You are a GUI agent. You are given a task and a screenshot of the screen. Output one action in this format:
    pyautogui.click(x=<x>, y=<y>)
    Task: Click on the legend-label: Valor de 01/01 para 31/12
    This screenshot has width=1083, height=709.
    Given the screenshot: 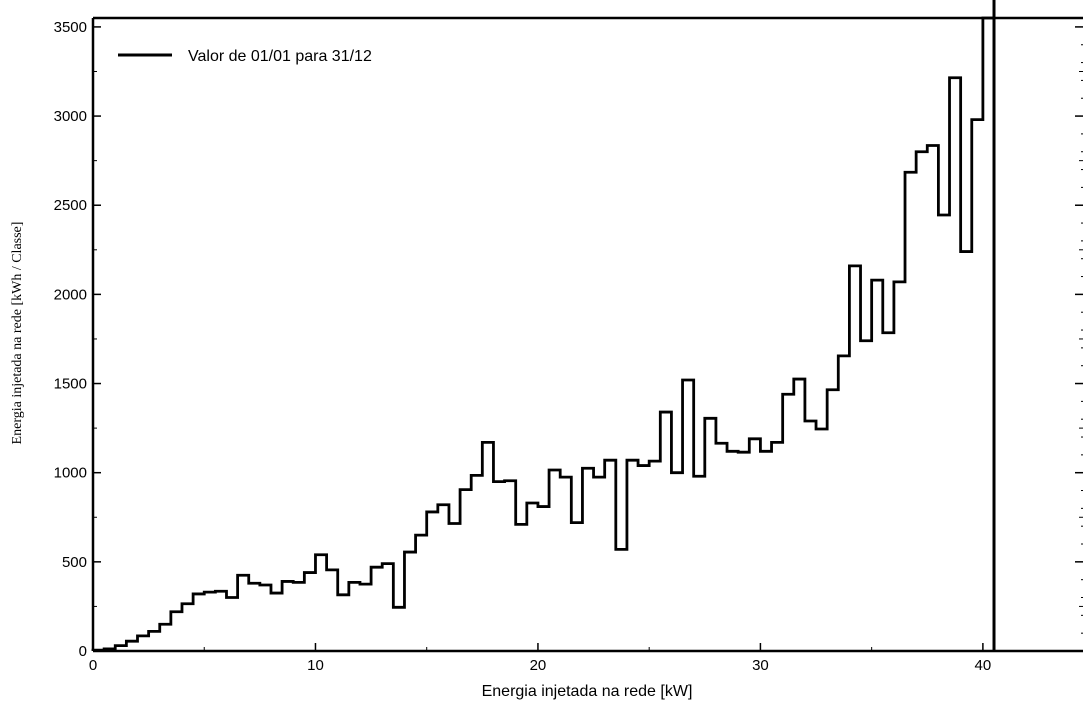 What is the action you would take?
    pyautogui.click(x=280, y=56)
    